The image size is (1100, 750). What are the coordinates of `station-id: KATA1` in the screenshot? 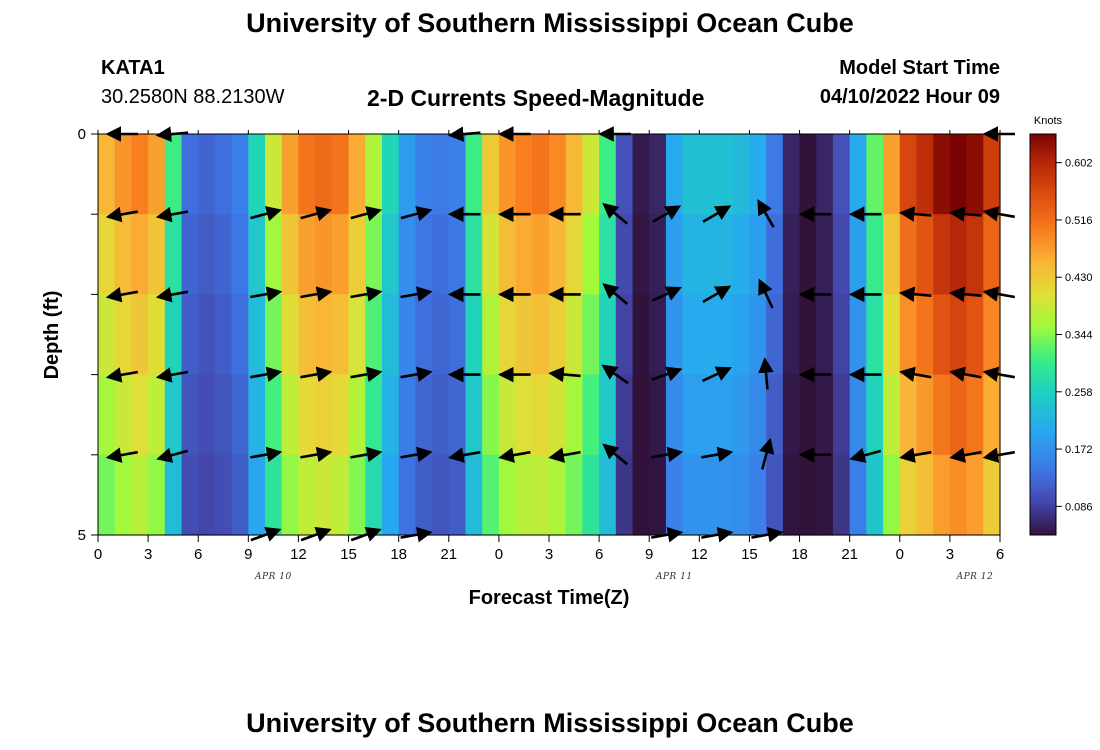 It's located at (133, 68).